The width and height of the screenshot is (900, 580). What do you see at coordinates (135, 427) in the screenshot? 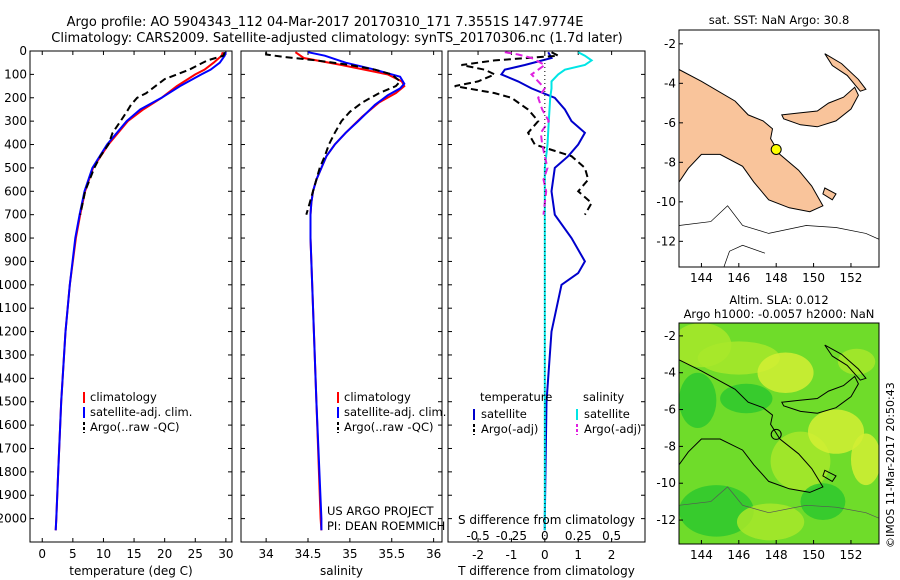
I see `temperature-legend-label: Argo(..raw -QC)` at bounding box center [135, 427].